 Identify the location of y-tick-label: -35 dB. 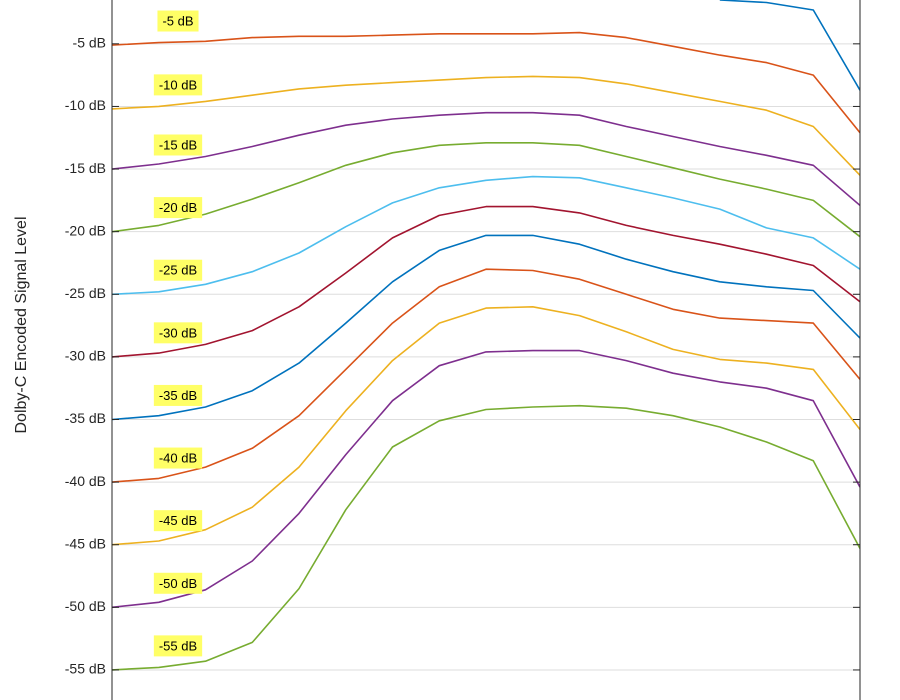
(85, 418).